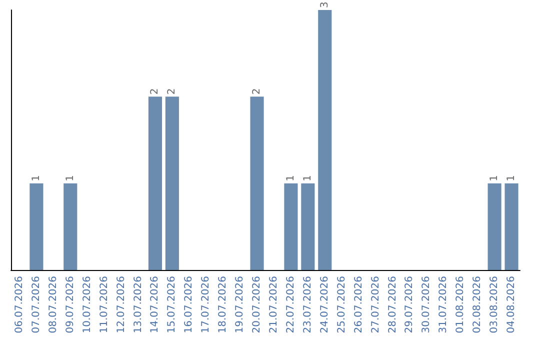 This screenshot has width=540, height=340. What do you see at coordinates (290, 305) in the screenshot?
I see `x-tick-label: 22.07.2026` at bounding box center [290, 305].